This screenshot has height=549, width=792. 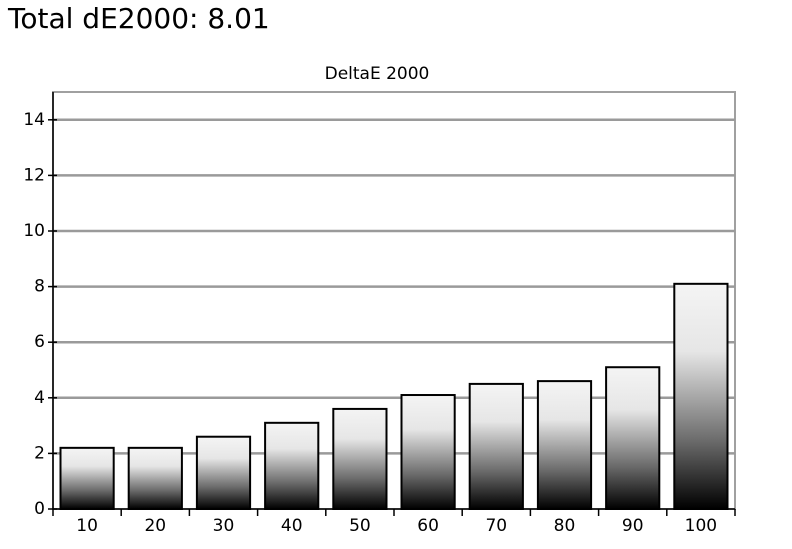 I want to click on x-tick-label: 10, so click(x=87, y=526).